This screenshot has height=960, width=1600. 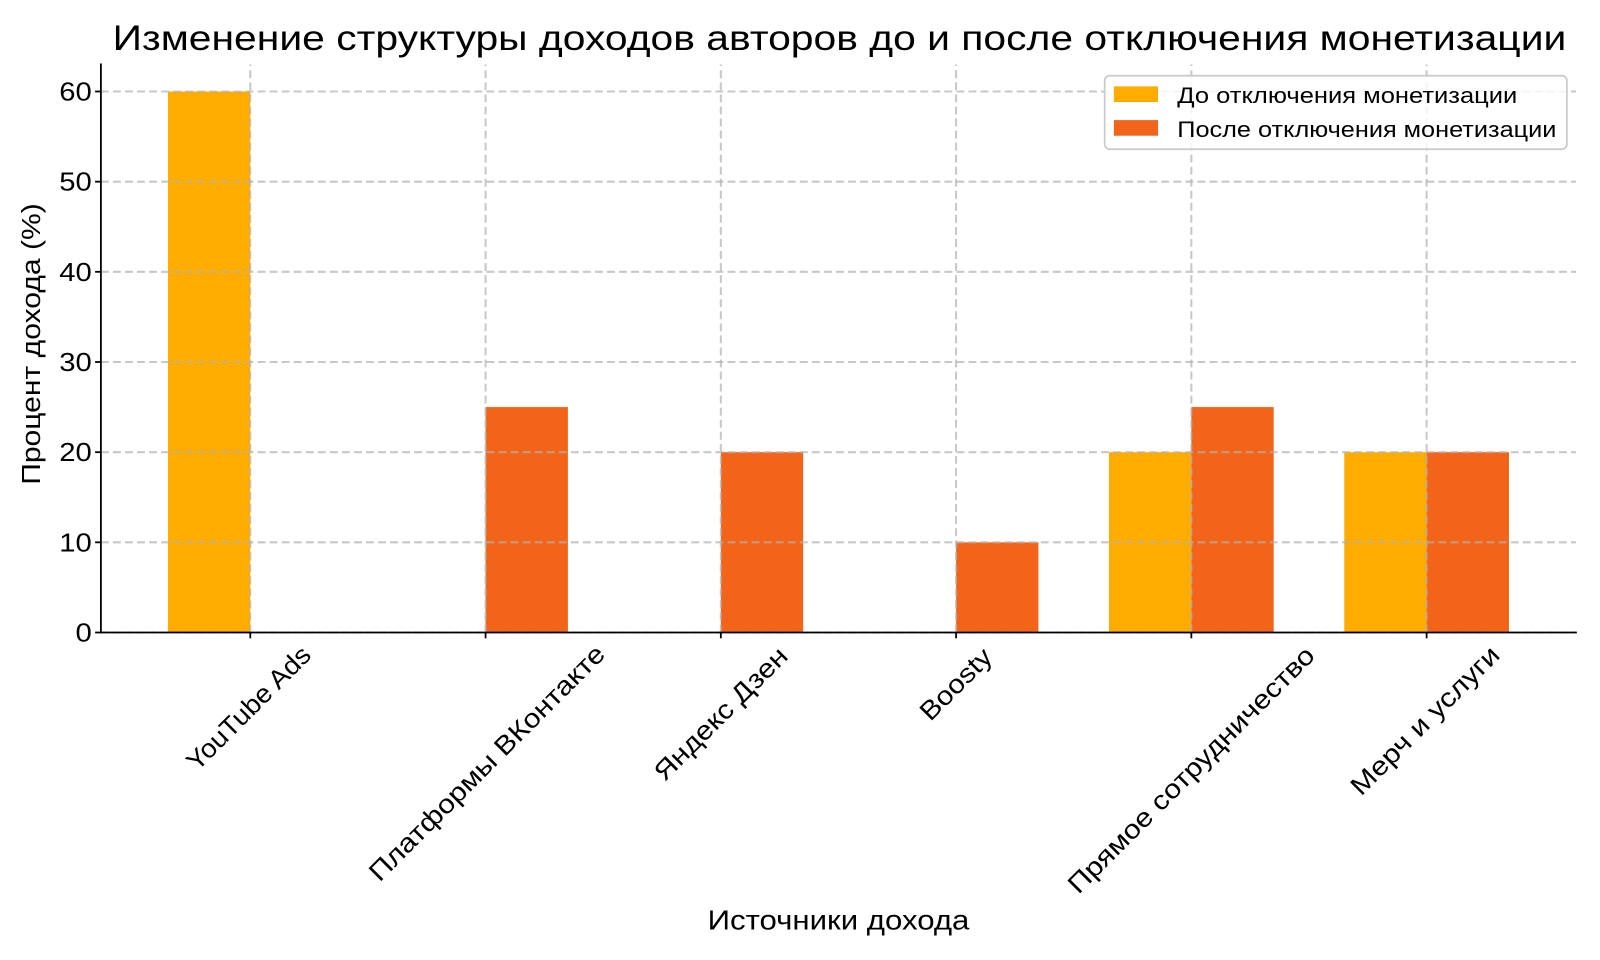 What do you see at coordinates (75, 93) in the screenshot?
I see `svg-text: 60` at bounding box center [75, 93].